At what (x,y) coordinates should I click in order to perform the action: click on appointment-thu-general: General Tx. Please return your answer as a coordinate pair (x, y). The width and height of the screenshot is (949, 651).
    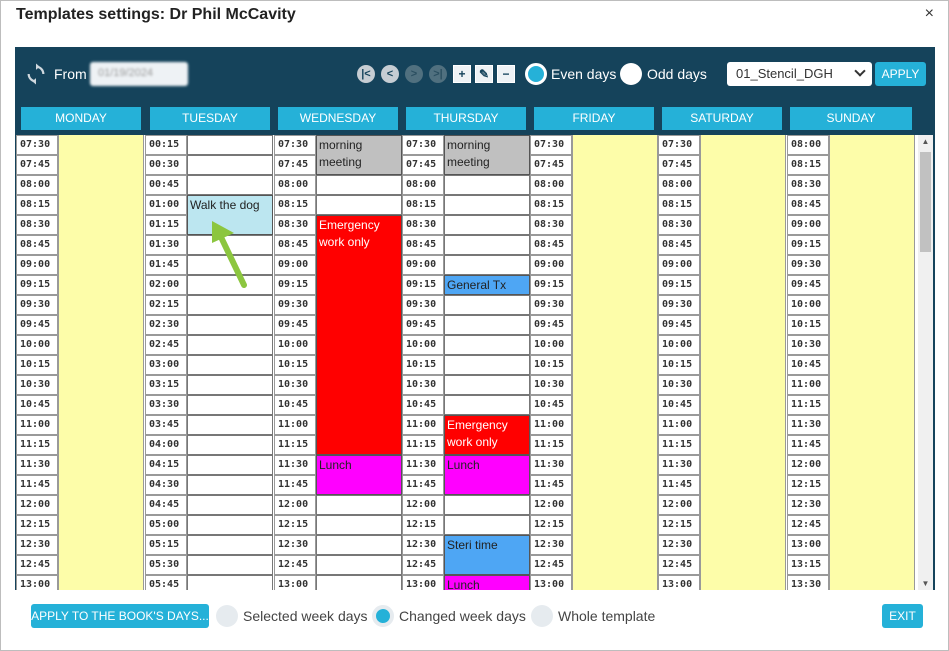
    Looking at the image, I should click on (487, 285).